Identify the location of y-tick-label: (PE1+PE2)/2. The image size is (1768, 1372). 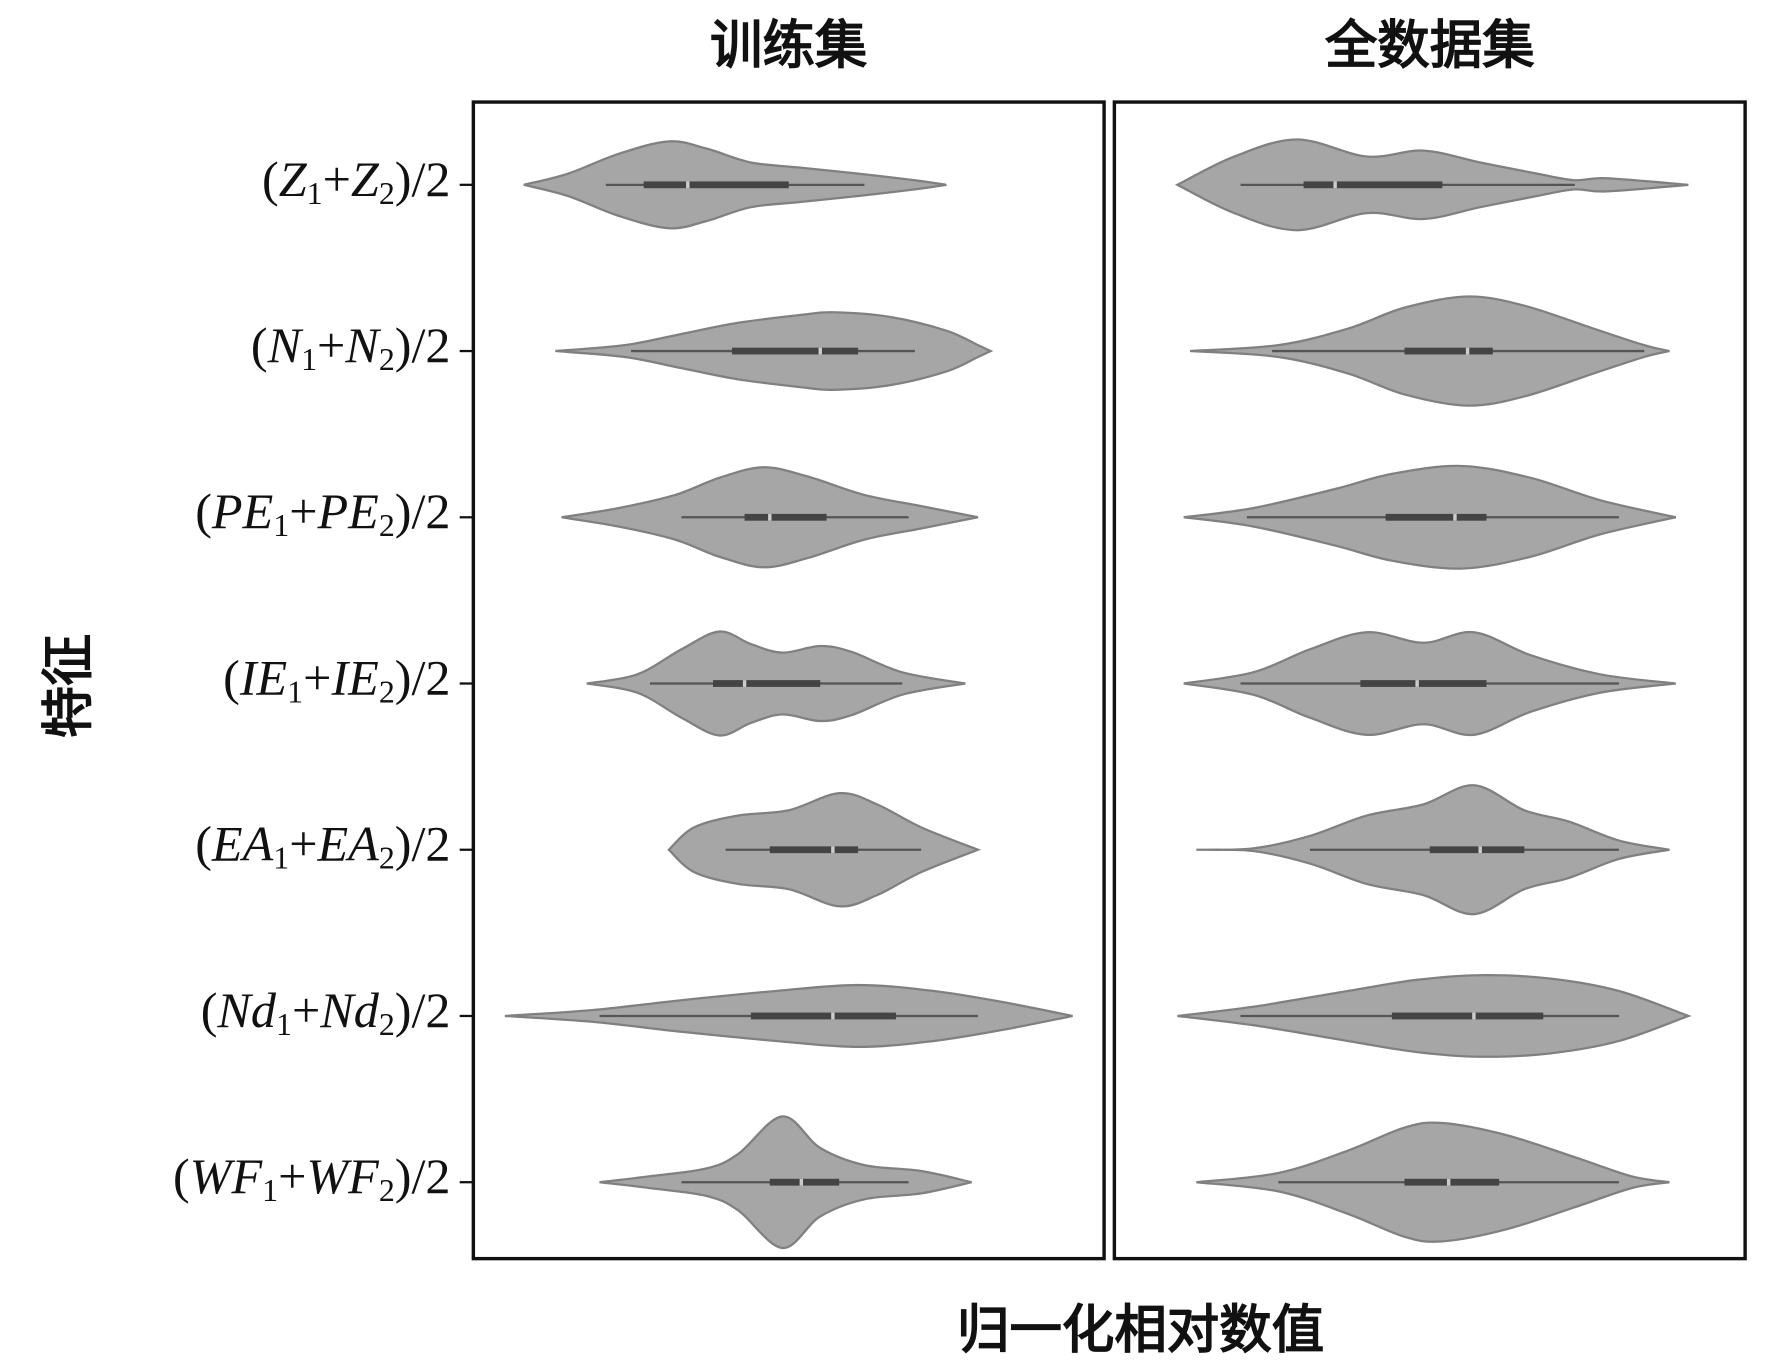
(322, 513).